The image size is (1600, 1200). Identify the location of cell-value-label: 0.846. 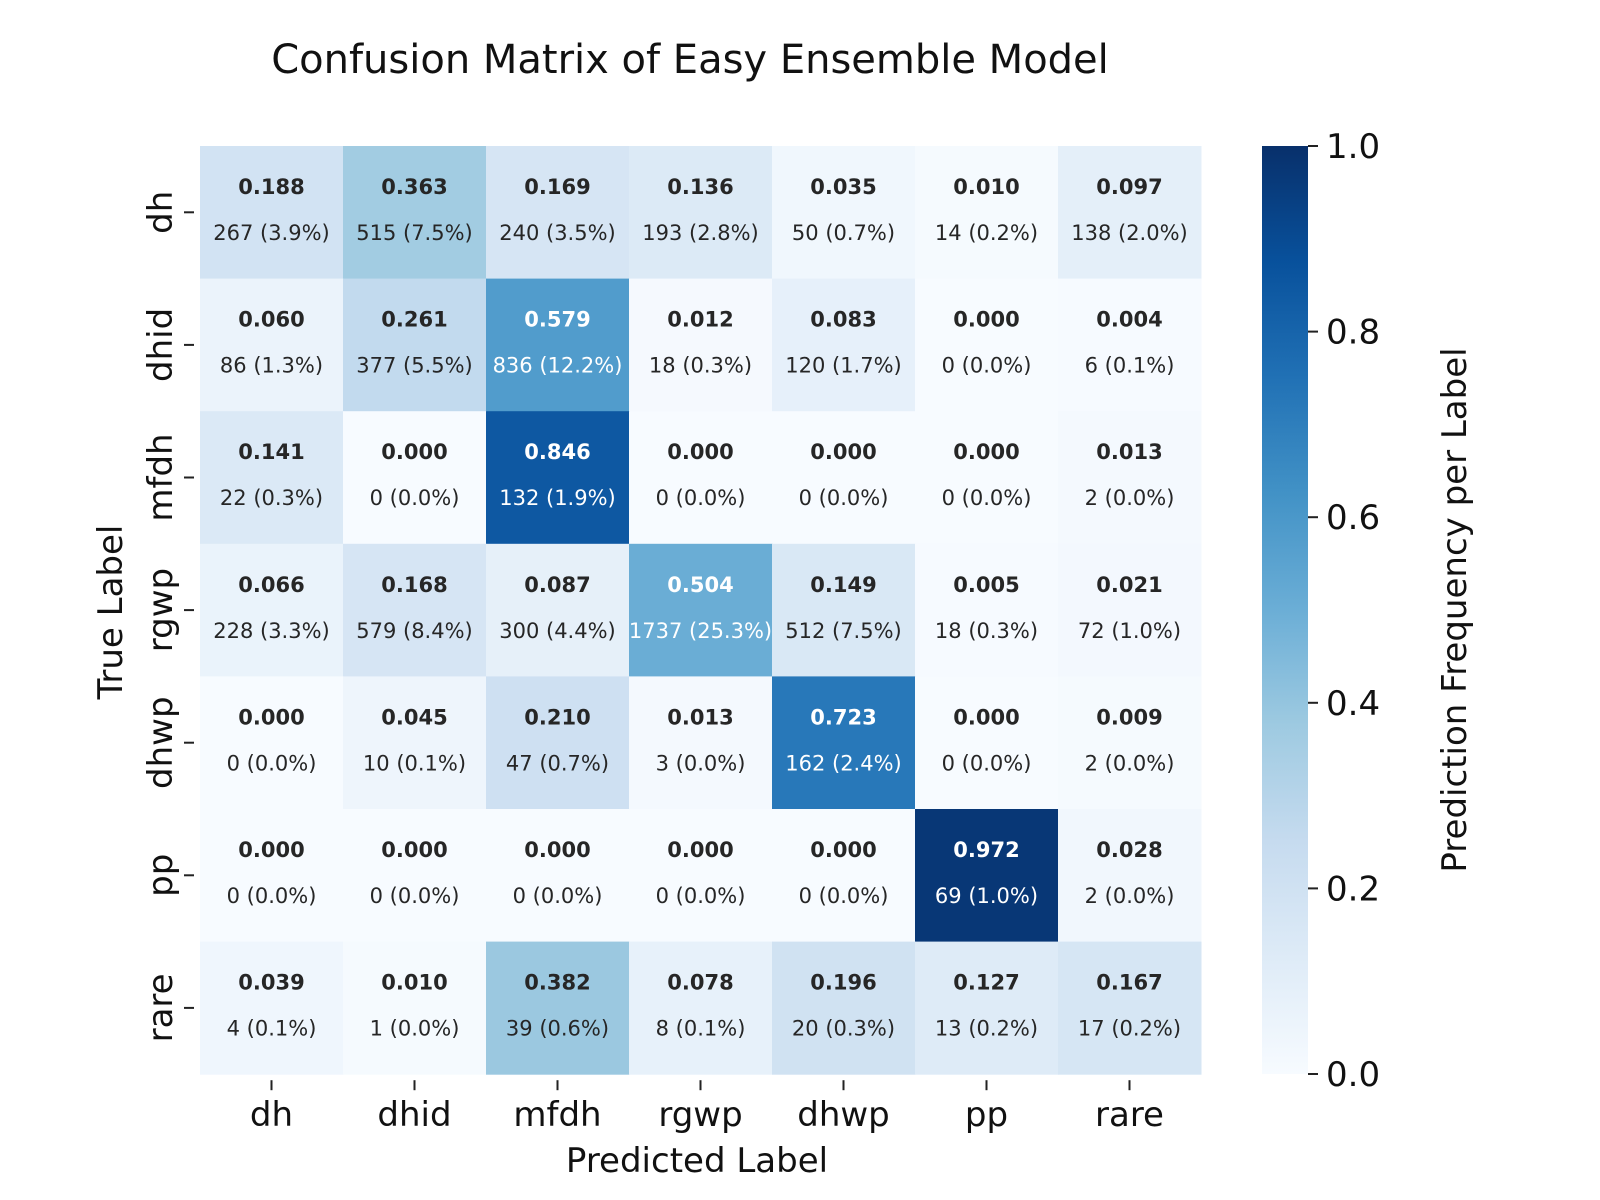
(557, 452).